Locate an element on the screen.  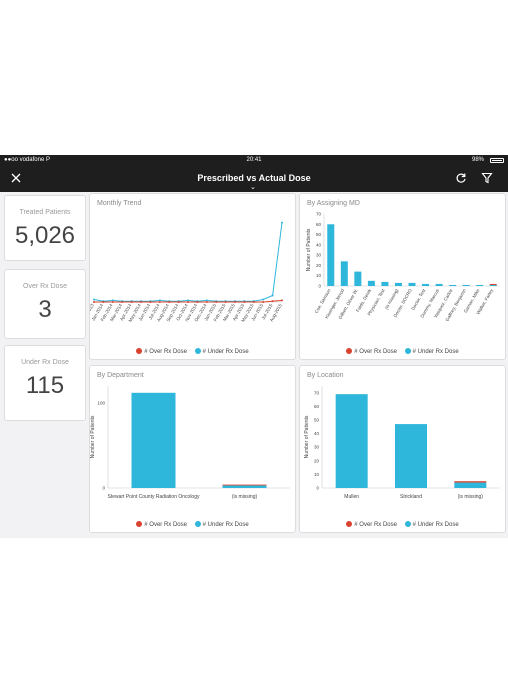
y-tick-label: 30 is located at coordinates (317, 447).